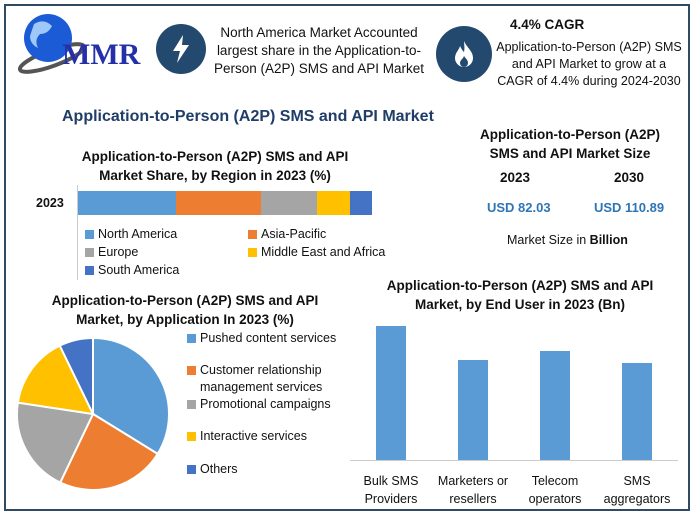  Describe the element at coordinates (555, 490) in the screenshot. I see `enduser-category-label: Telecom operators` at that location.